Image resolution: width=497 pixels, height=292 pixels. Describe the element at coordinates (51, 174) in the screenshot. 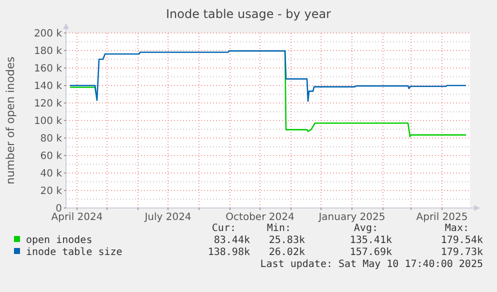

I see `y-tick-label: 40 k` at that location.